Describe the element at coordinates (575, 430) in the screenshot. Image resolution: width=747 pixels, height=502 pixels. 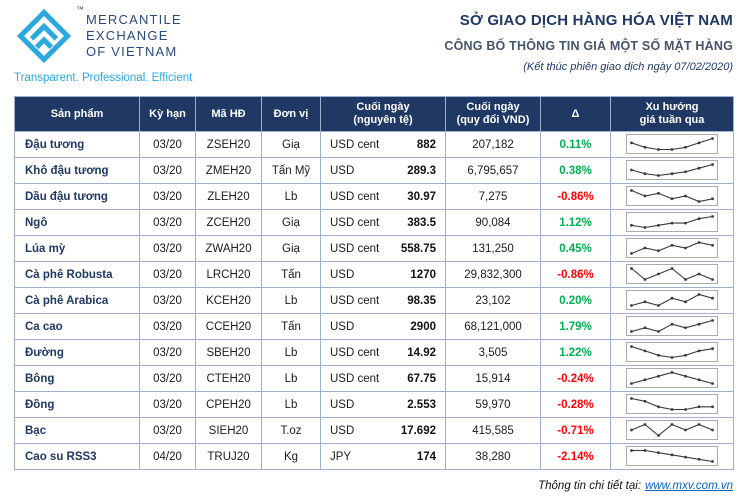
I see `cell-delta: -0.71%` at that location.